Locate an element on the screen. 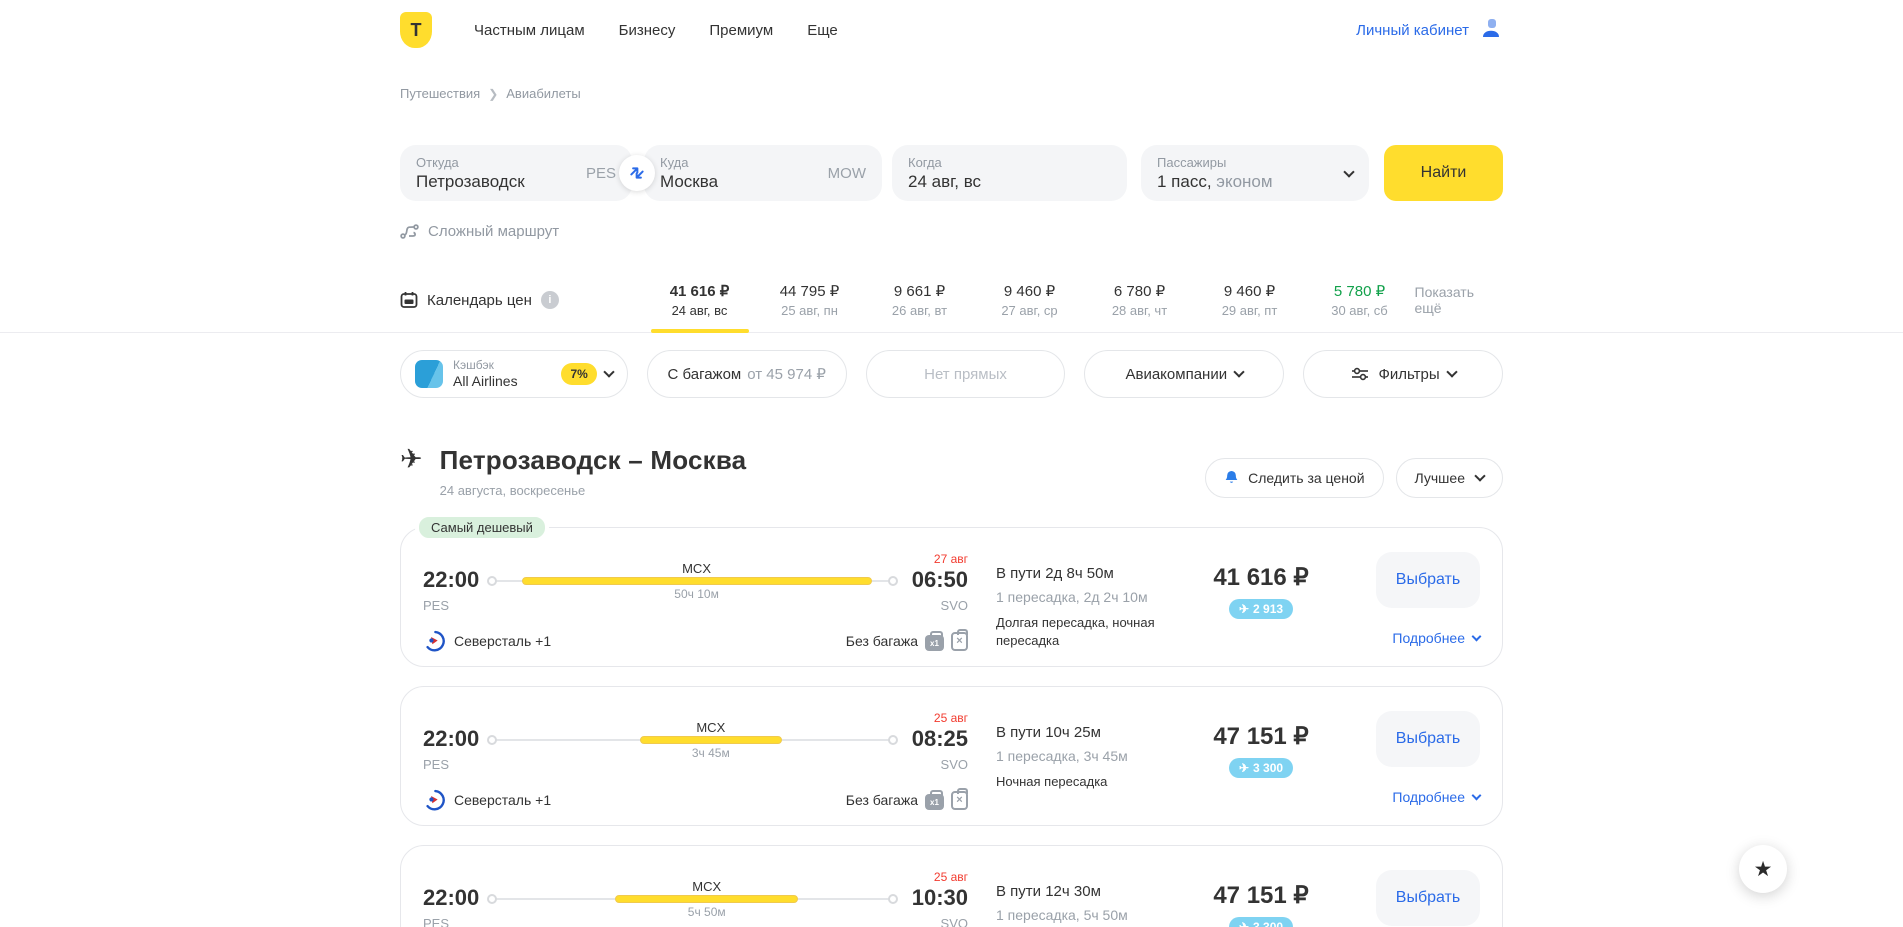  nav-item-premium: Премиум is located at coordinates (741, 30).